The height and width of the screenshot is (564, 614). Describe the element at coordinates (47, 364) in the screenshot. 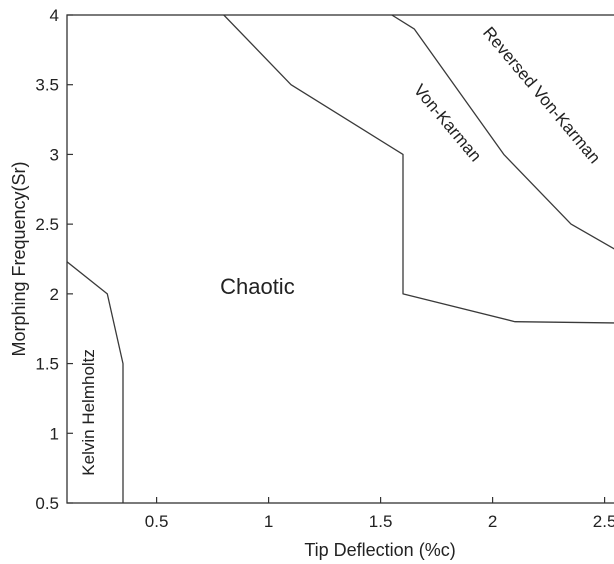

I see `y-tick-label: 1.5` at that location.